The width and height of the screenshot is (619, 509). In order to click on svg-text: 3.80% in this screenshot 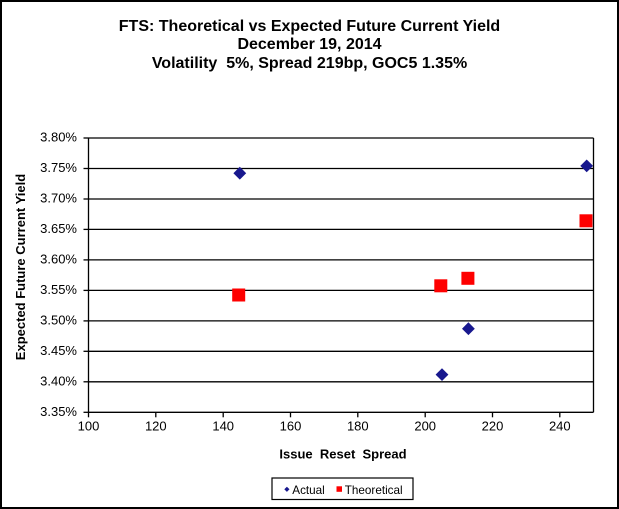, I will do `click(58, 137)`.